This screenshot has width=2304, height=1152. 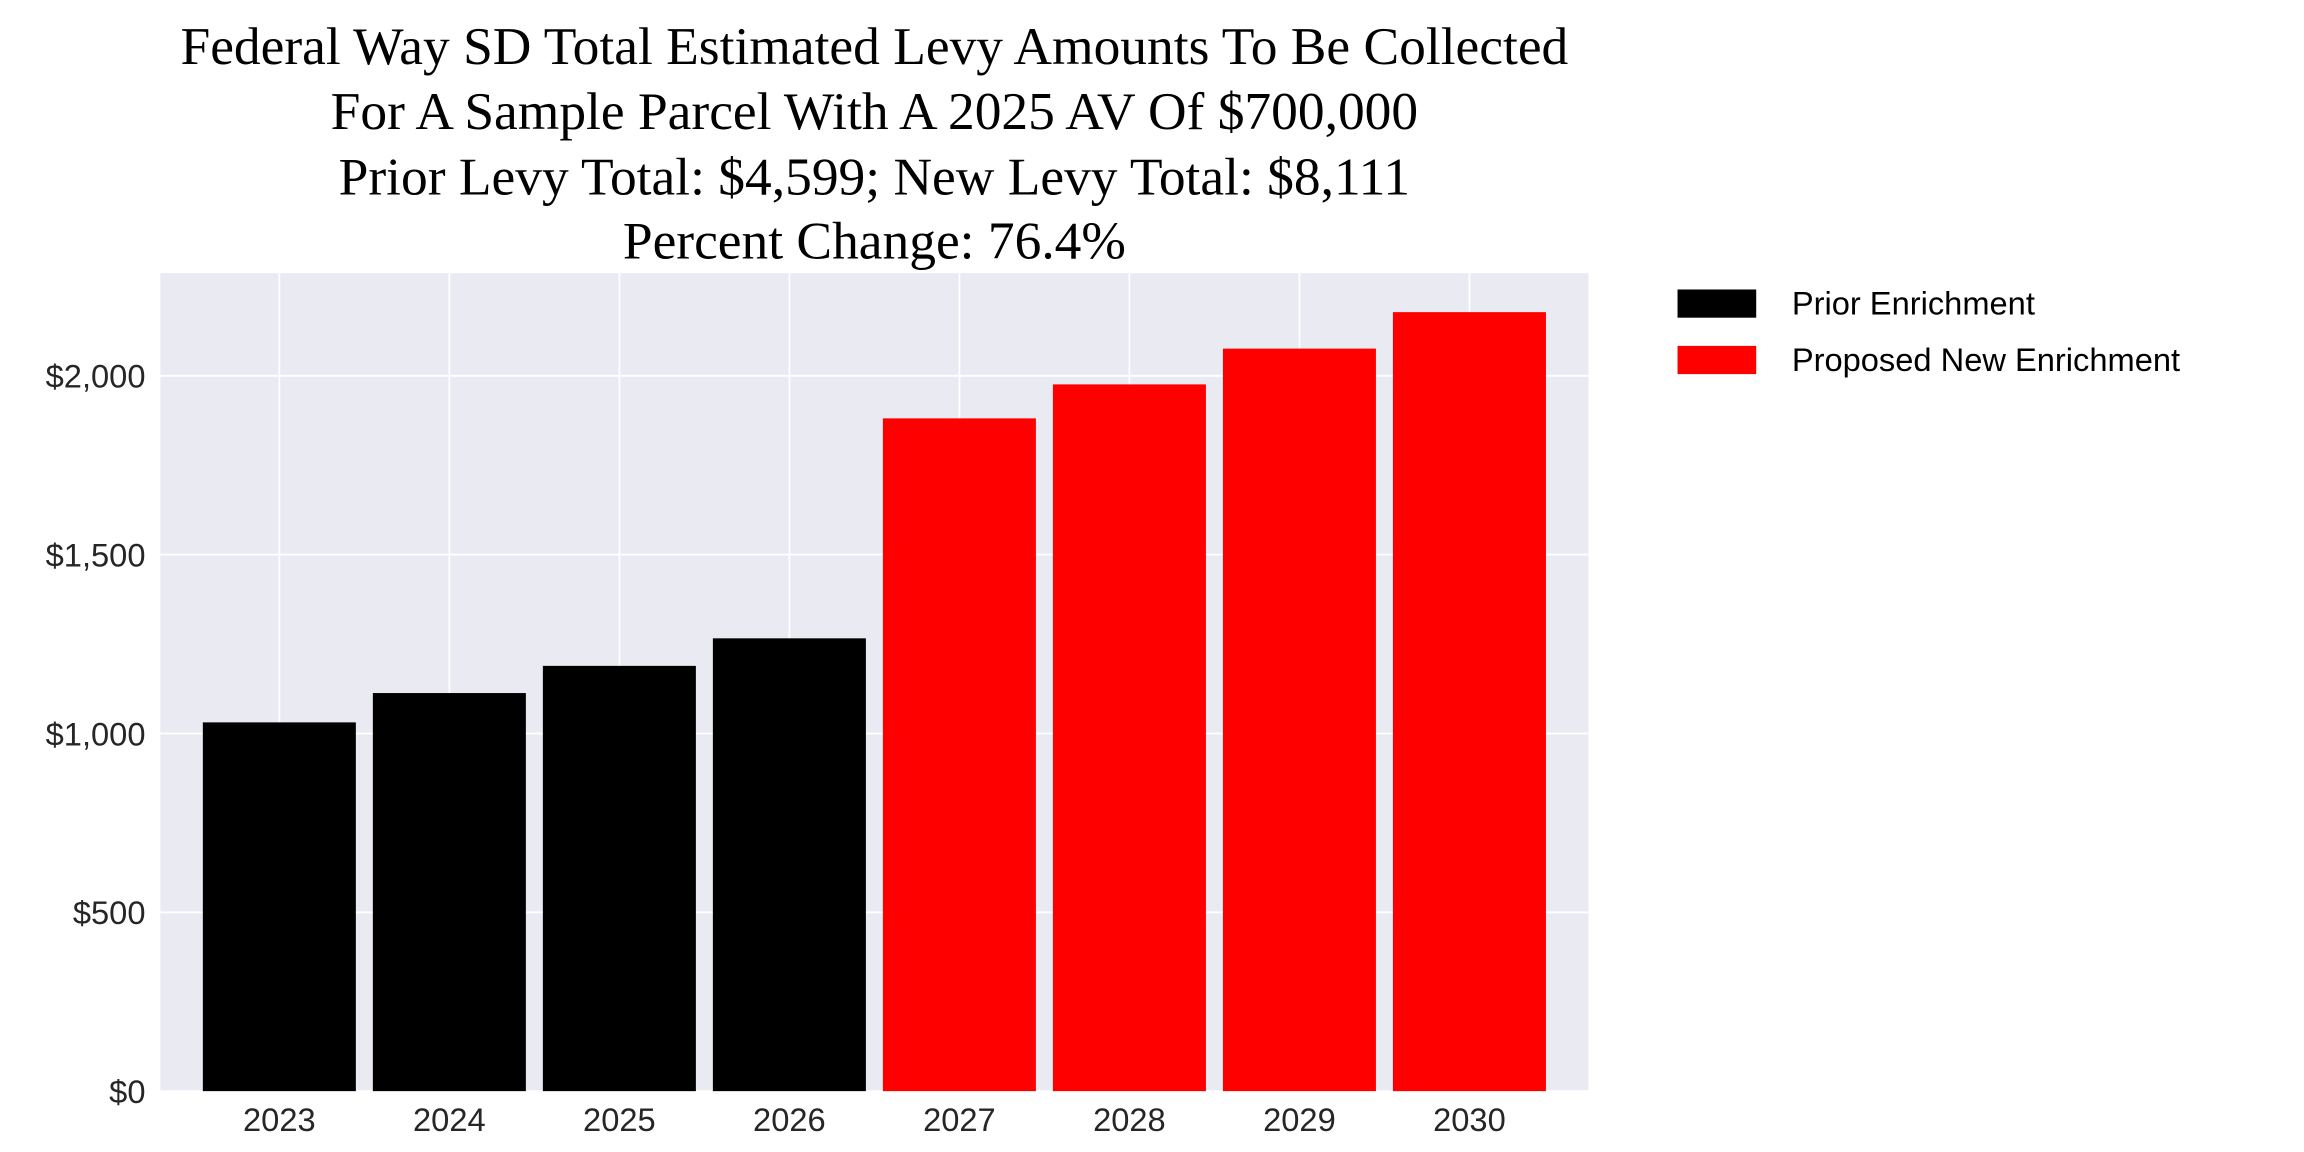 I want to click on bar-2029, so click(x=1299, y=720).